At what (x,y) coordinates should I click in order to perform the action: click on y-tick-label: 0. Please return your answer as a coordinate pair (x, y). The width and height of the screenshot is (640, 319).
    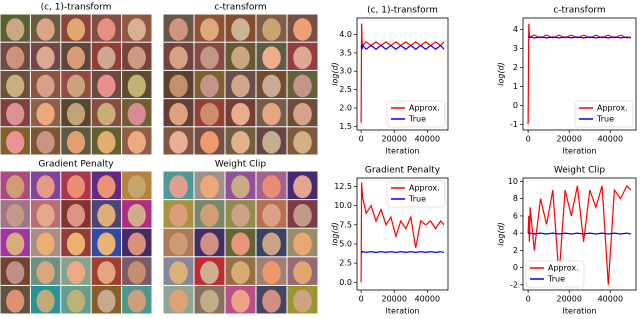
    Looking at the image, I should click on (515, 267).